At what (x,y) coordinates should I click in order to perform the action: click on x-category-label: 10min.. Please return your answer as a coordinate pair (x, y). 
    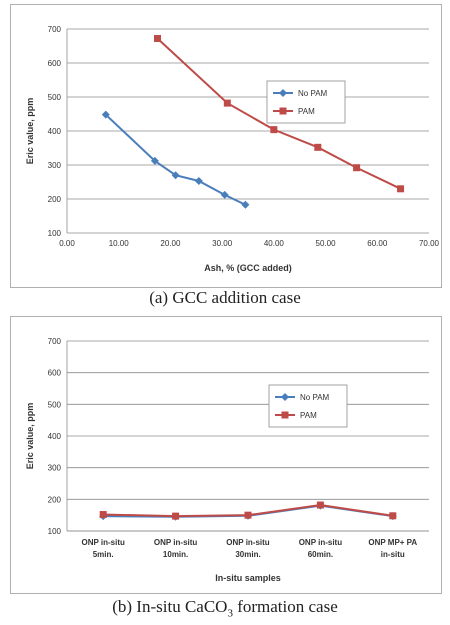
    Looking at the image, I should click on (175, 554).